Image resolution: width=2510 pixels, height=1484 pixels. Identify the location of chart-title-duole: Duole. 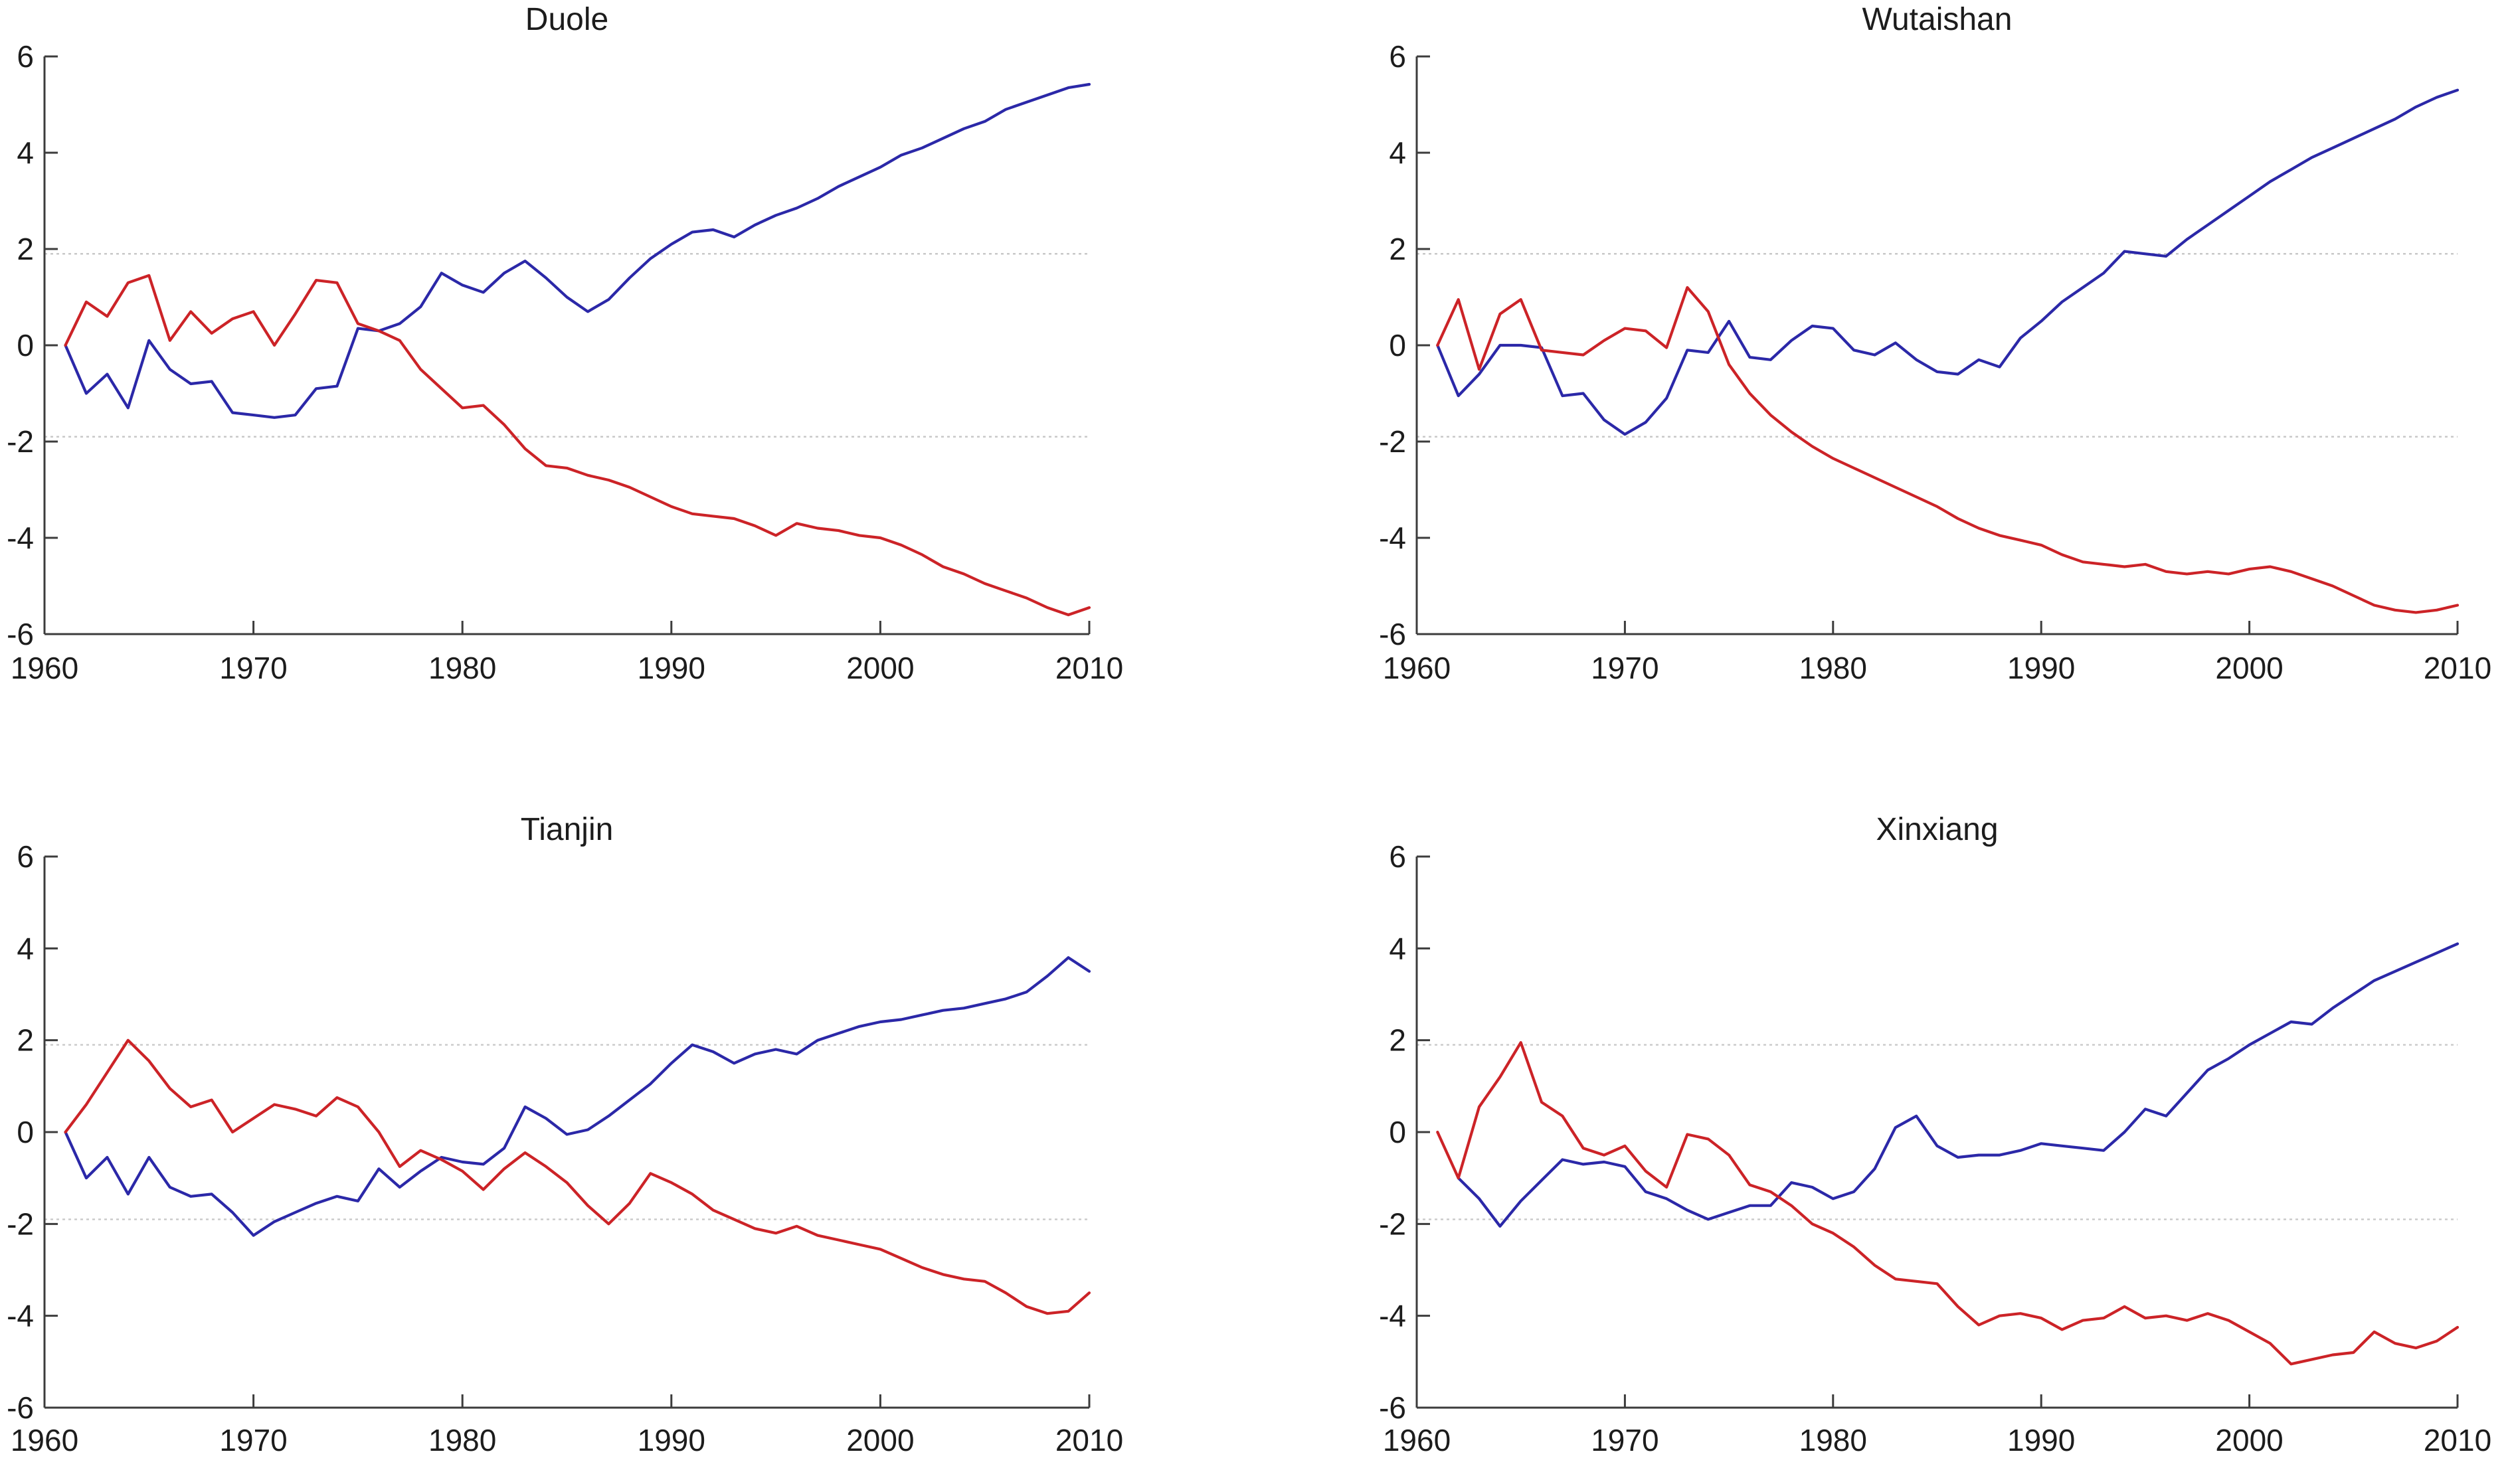
(566, 19).